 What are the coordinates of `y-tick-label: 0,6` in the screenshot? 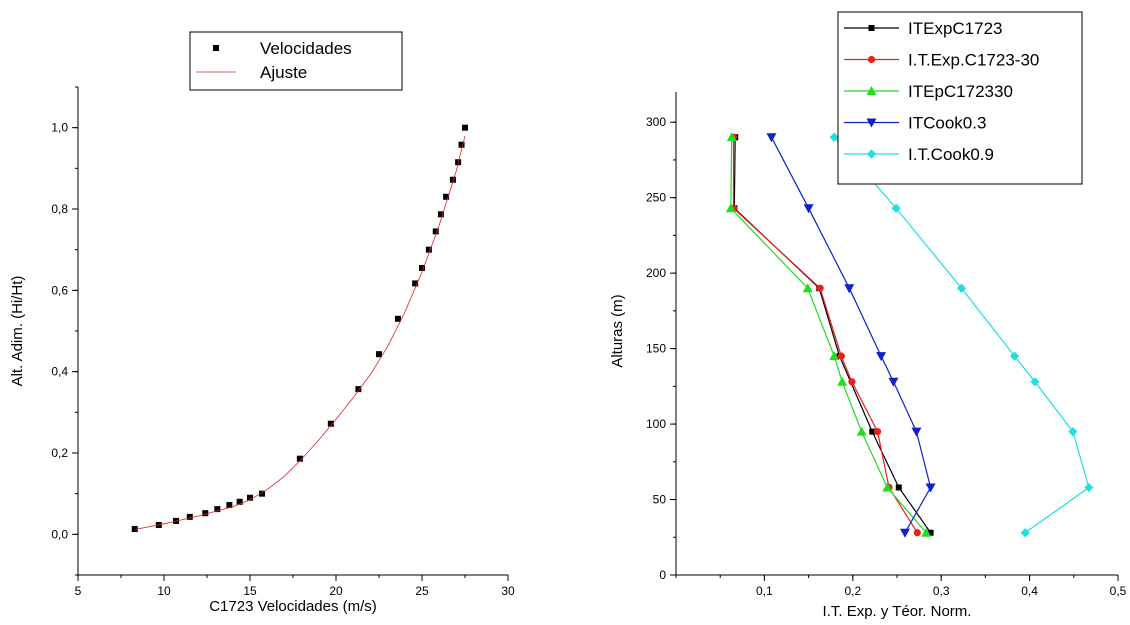 It's located at (59, 290).